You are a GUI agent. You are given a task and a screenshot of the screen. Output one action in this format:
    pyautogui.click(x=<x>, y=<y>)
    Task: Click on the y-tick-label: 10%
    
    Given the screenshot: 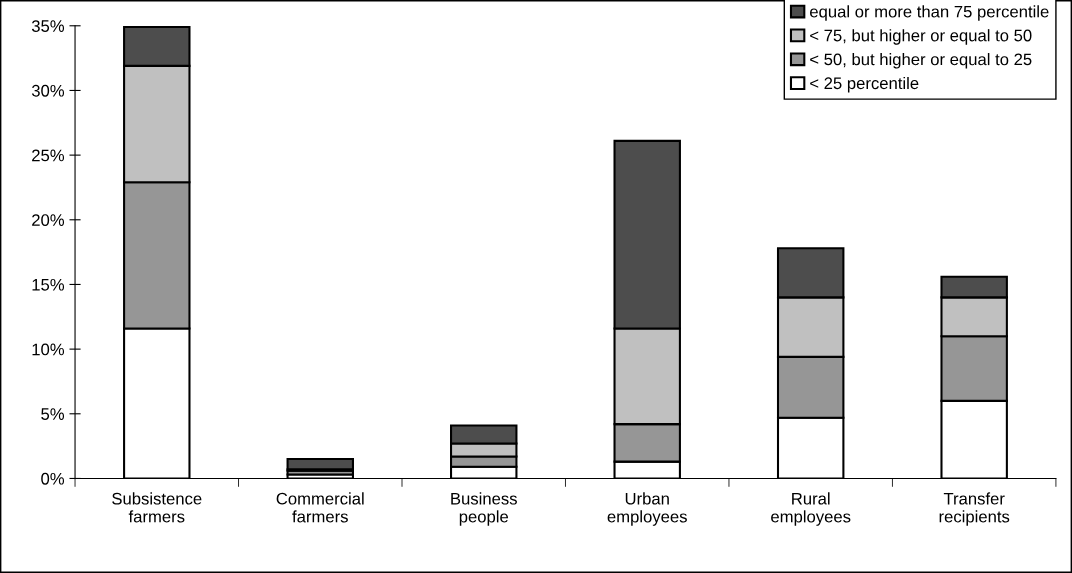 What is the action you would take?
    pyautogui.click(x=48, y=349)
    